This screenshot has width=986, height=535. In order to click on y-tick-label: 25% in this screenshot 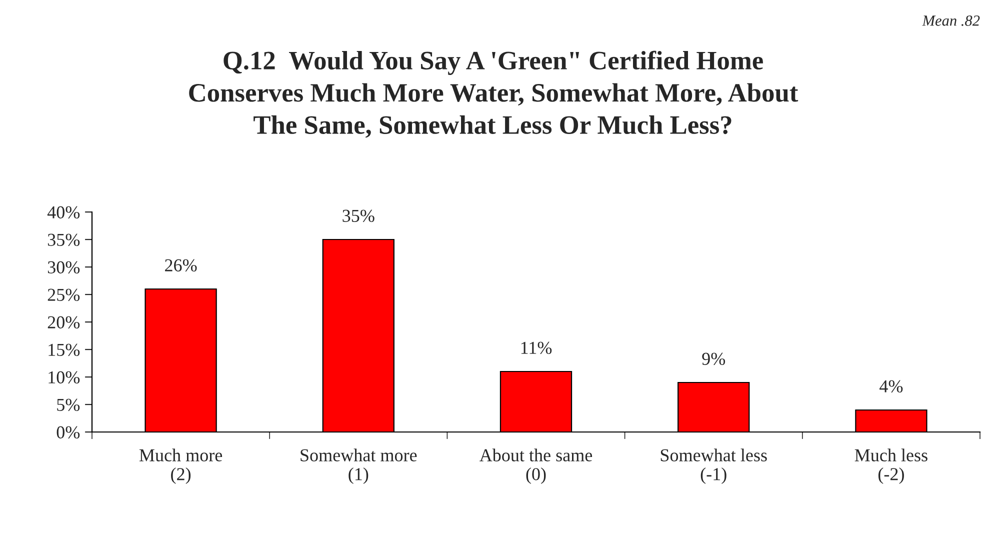, I will do `click(64, 294)`.